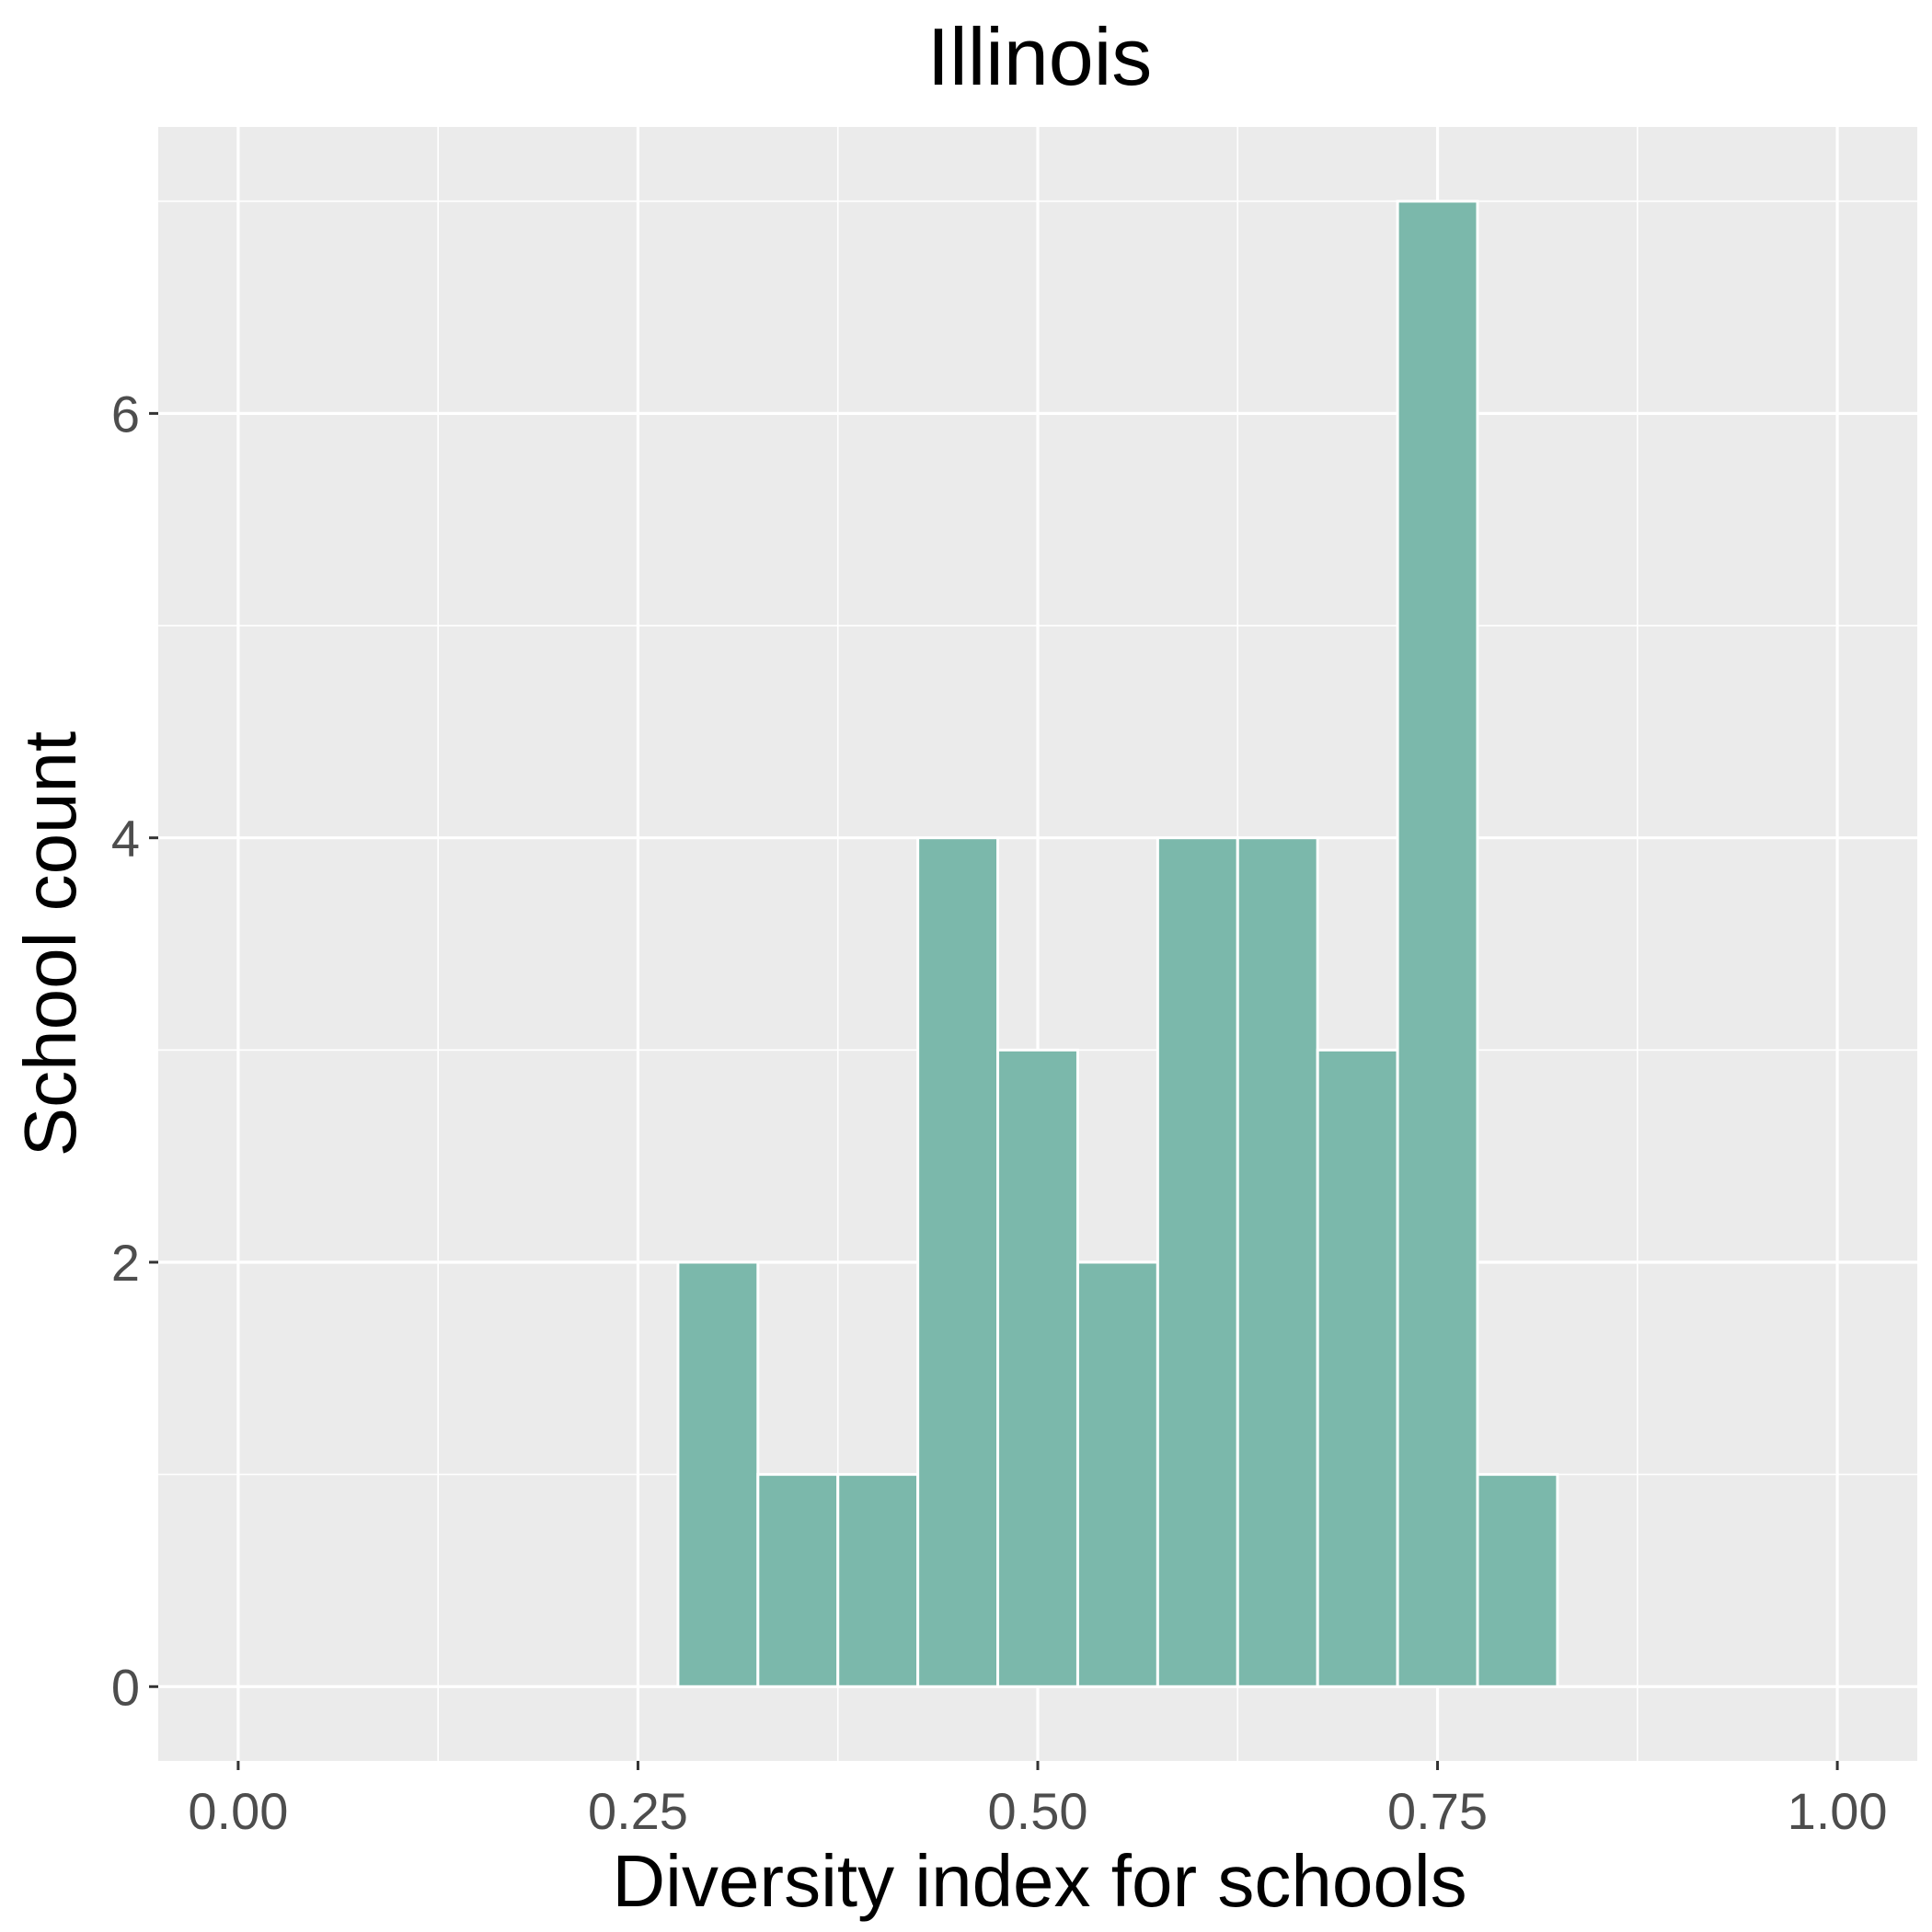 The image size is (1932, 1932). Describe the element at coordinates (1838, 1811) in the screenshot. I see `x-tick-label: 1.00` at that location.